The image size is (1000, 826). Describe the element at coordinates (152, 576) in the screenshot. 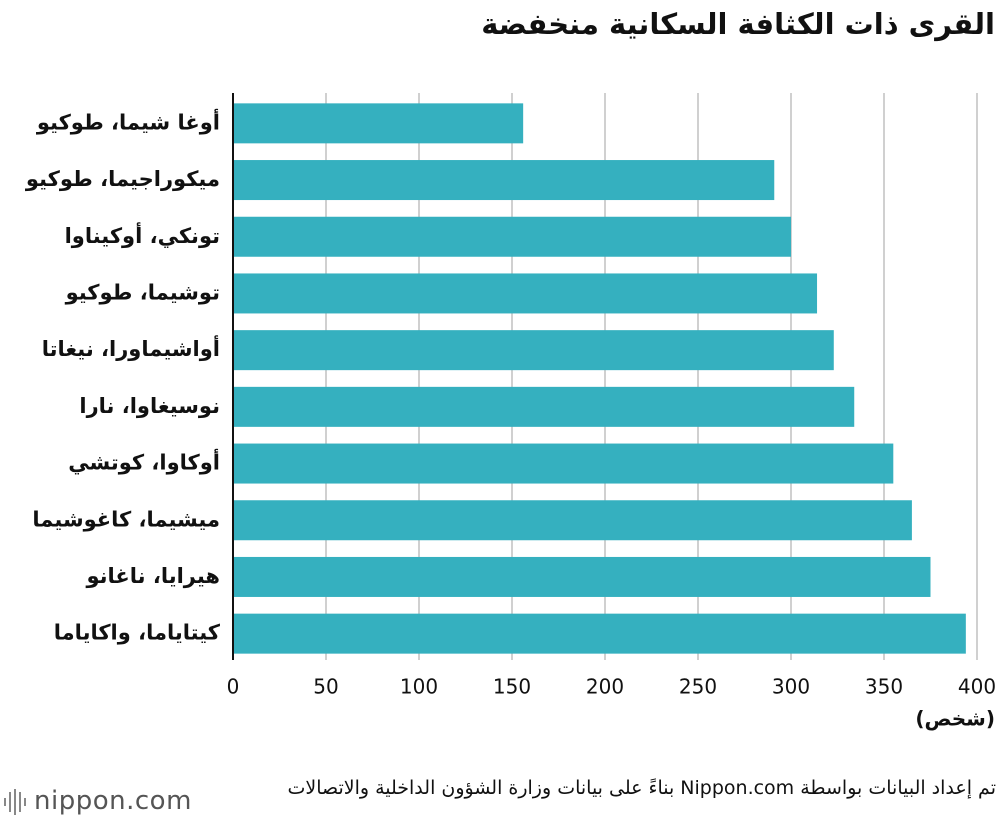

I see `y-tick-label: هيرايا، ناغانو` at that location.